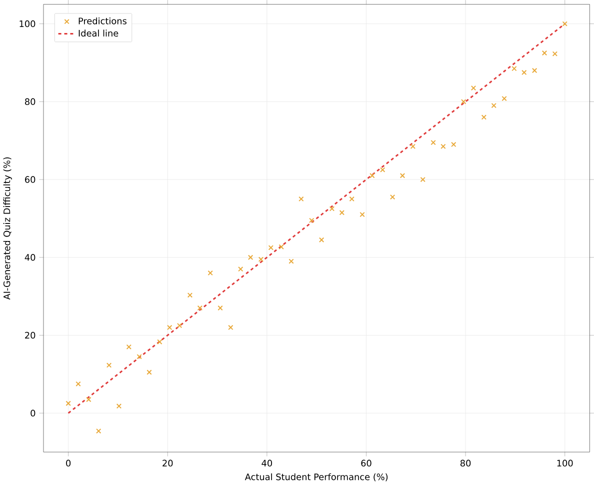 Image resolution: width=594 pixels, height=485 pixels. I want to click on y-tick-label: 100, so click(28, 24).